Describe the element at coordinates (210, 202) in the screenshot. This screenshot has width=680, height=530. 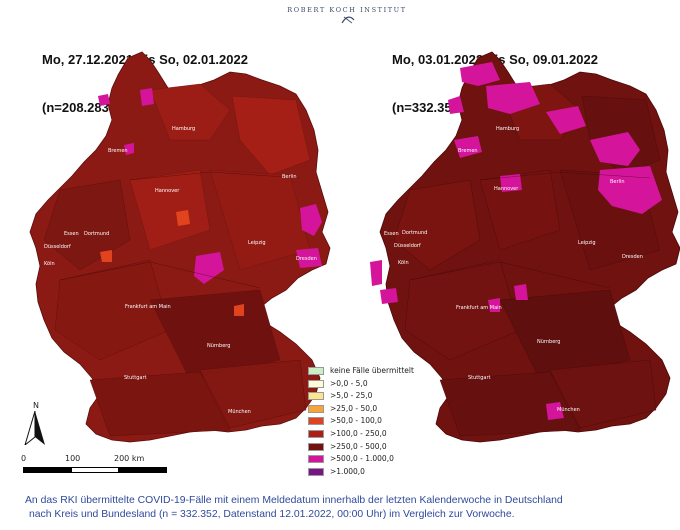
I see `map-left-hotspots` at that location.